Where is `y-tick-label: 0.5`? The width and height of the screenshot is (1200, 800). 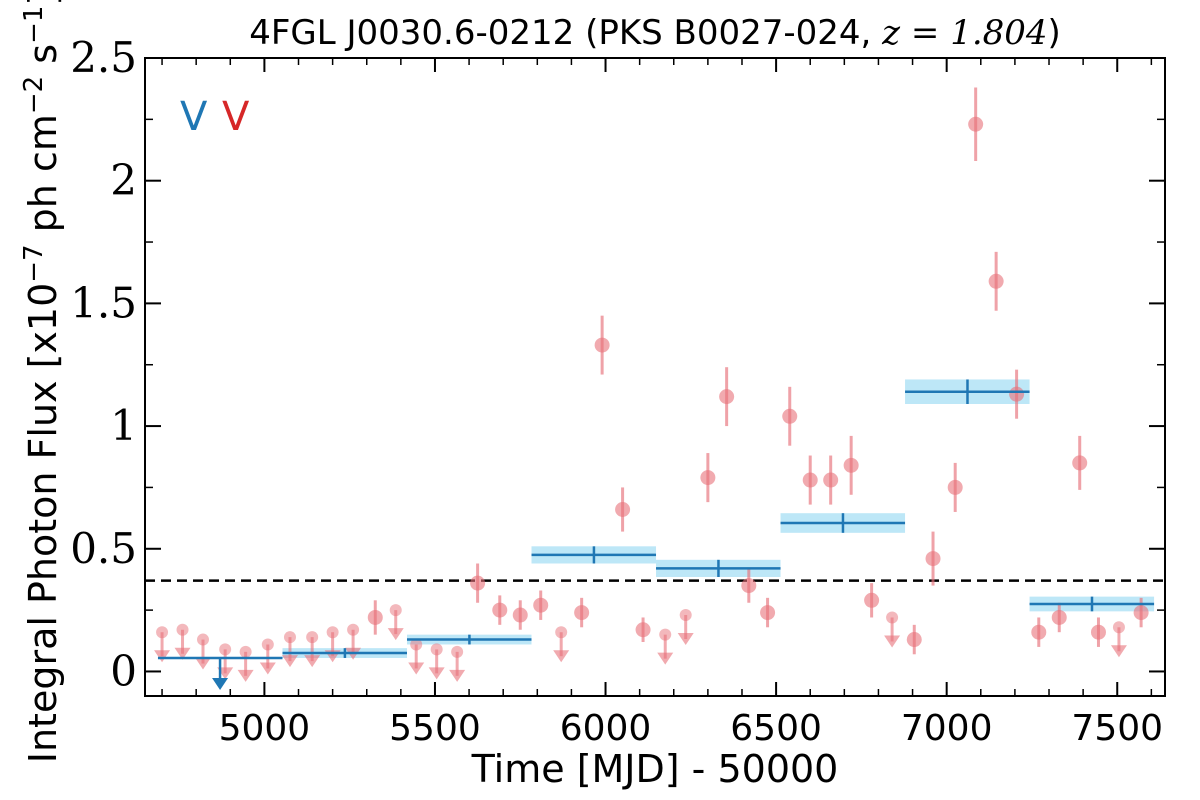
y-tick-label: 0.5 is located at coordinates (103, 548).